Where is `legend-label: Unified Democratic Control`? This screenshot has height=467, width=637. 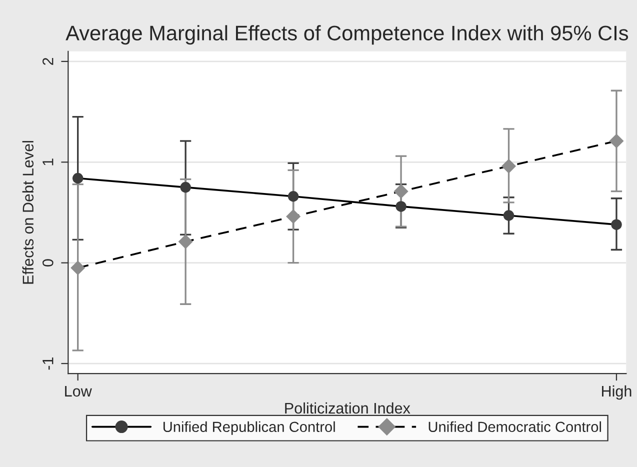 legend-label: Unified Democratic Control is located at coordinates (514, 426).